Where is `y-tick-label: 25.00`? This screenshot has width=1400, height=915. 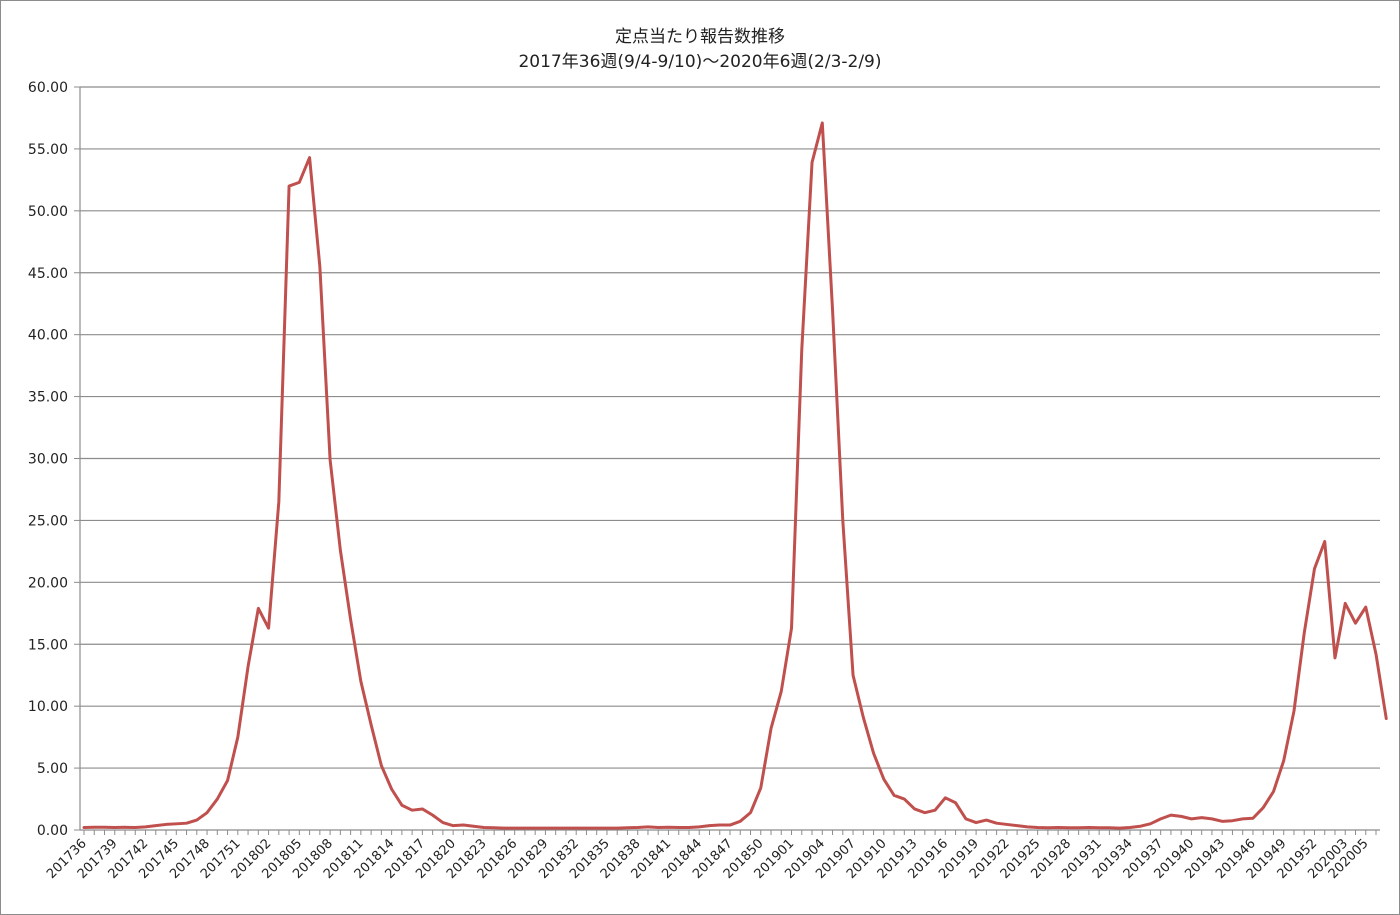
y-tick-label: 25.00 is located at coordinates (48, 521).